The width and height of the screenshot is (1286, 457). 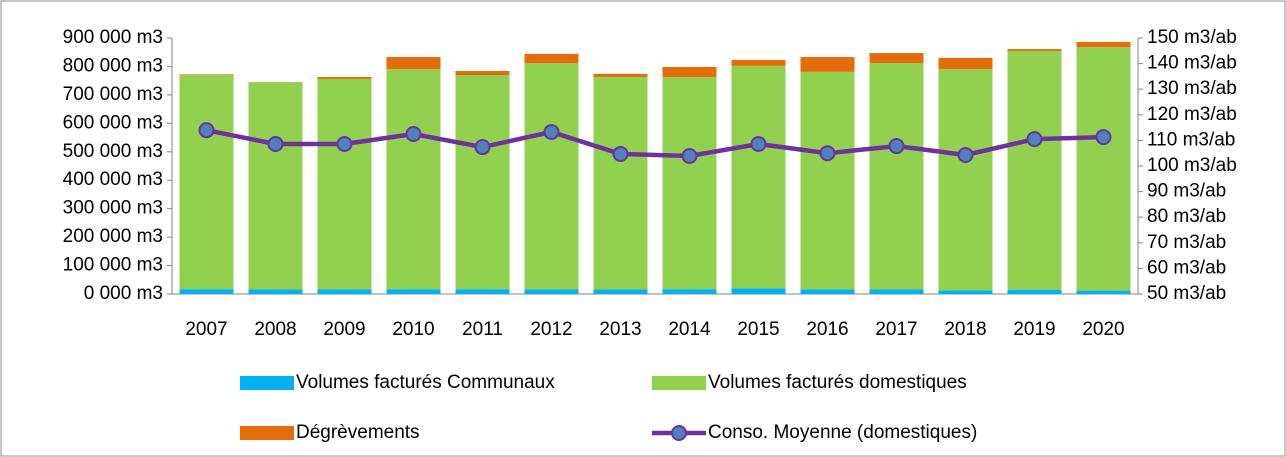 What do you see at coordinates (344, 329) in the screenshot?
I see `x-tick-label: 2009` at bounding box center [344, 329].